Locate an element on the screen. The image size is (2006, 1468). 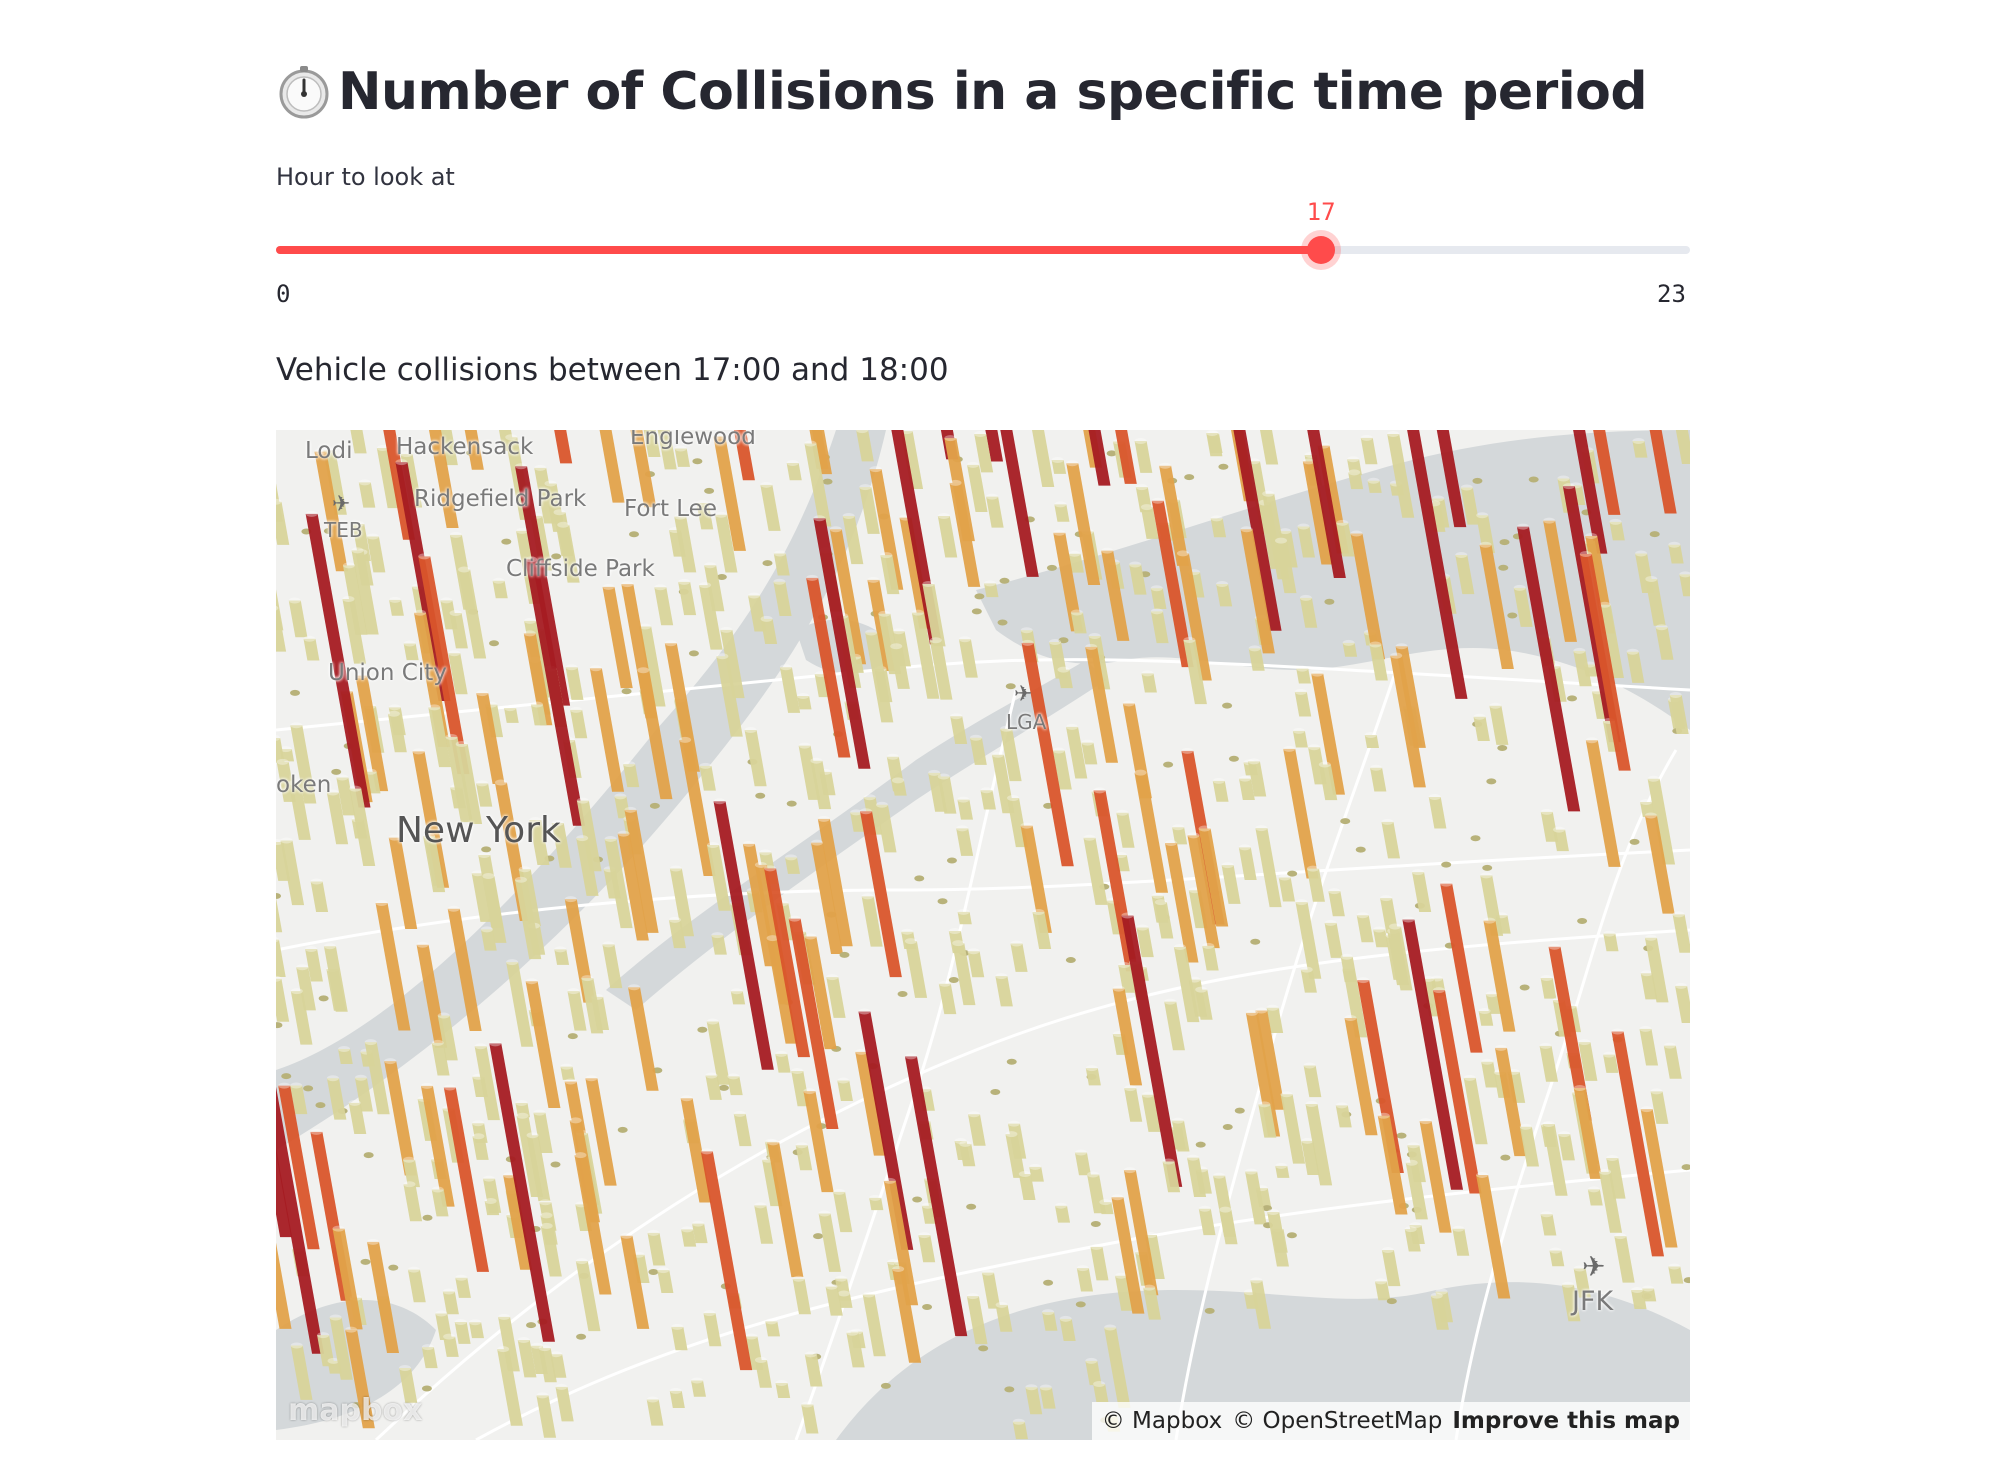
attribution-osm: © OpenStreetMap is located at coordinates (1337, 1421).